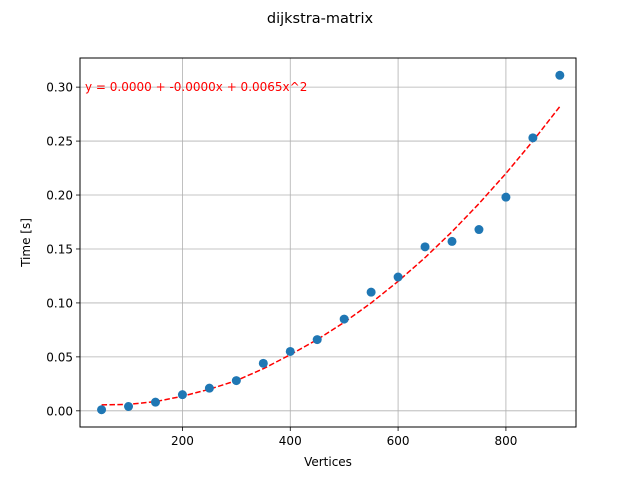 This screenshot has width=640, height=480. I want to click on y-tick-label: 0.25, so click(59, 142).